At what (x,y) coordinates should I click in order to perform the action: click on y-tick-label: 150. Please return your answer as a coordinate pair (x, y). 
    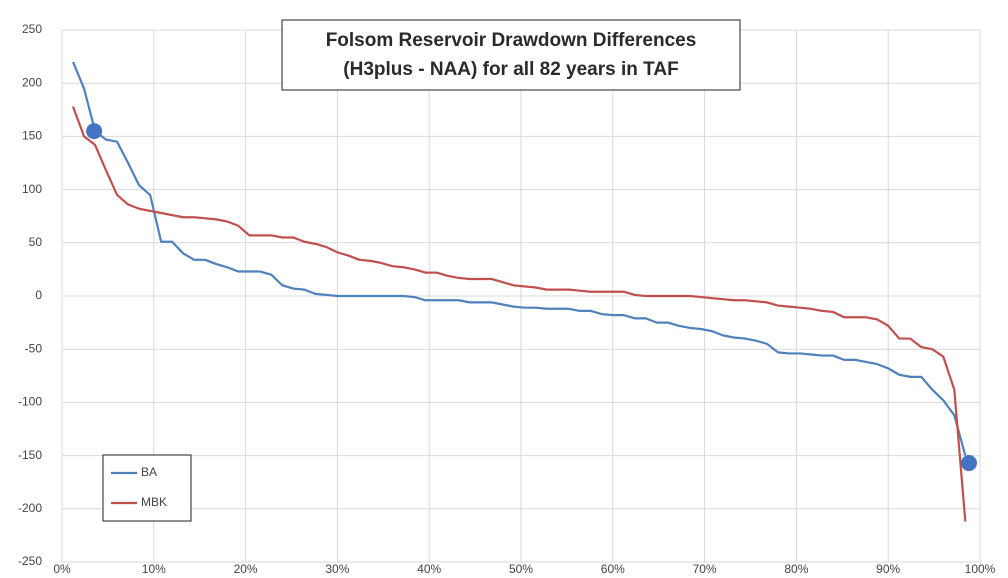
    Looking at the image, I should click on (32, 136).